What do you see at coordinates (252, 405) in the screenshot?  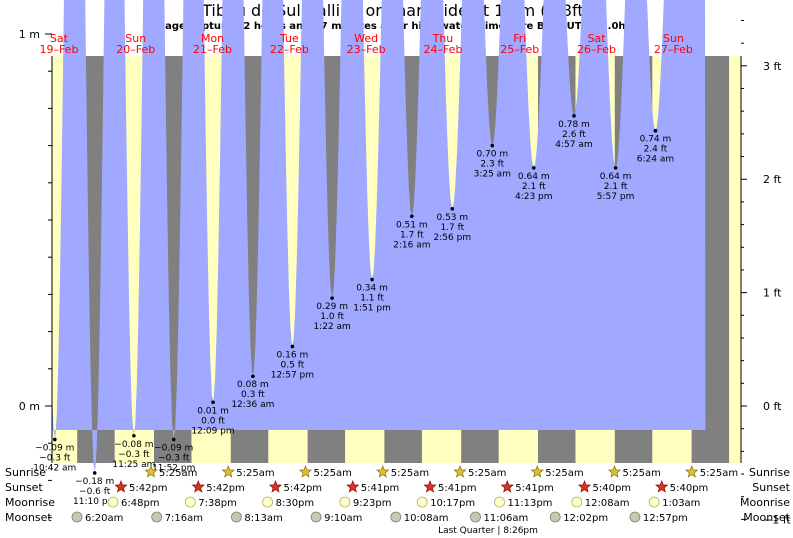 I see `tide-label: 12:36 am` at bounding box center [252, 405].